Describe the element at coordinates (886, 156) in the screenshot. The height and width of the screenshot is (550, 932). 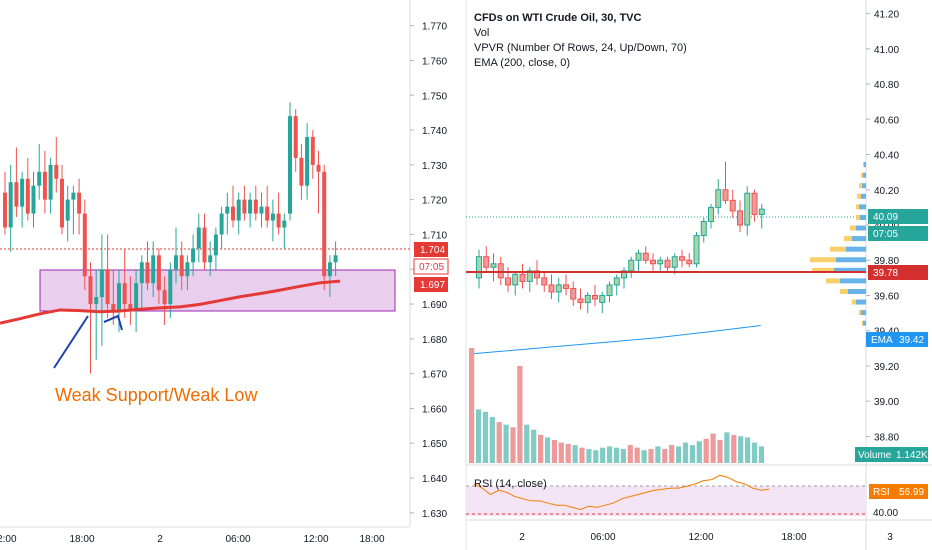
I see `right-y-tick: 40.40` at that location.